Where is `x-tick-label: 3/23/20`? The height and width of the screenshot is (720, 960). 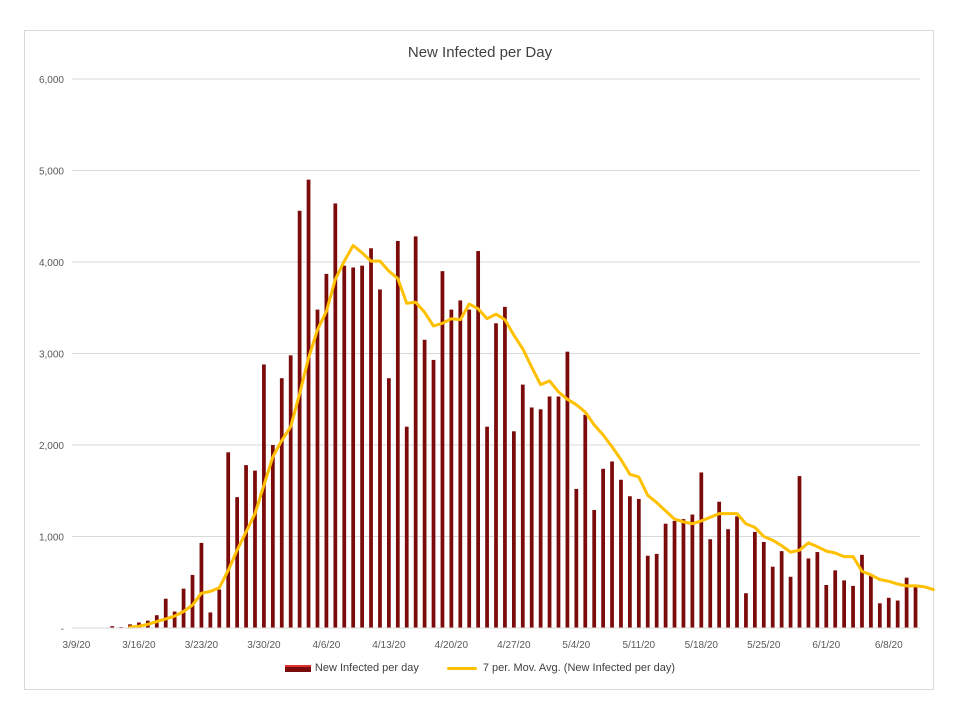 x-tick-label: 3/23/20 is located at coordinates (202, 645).